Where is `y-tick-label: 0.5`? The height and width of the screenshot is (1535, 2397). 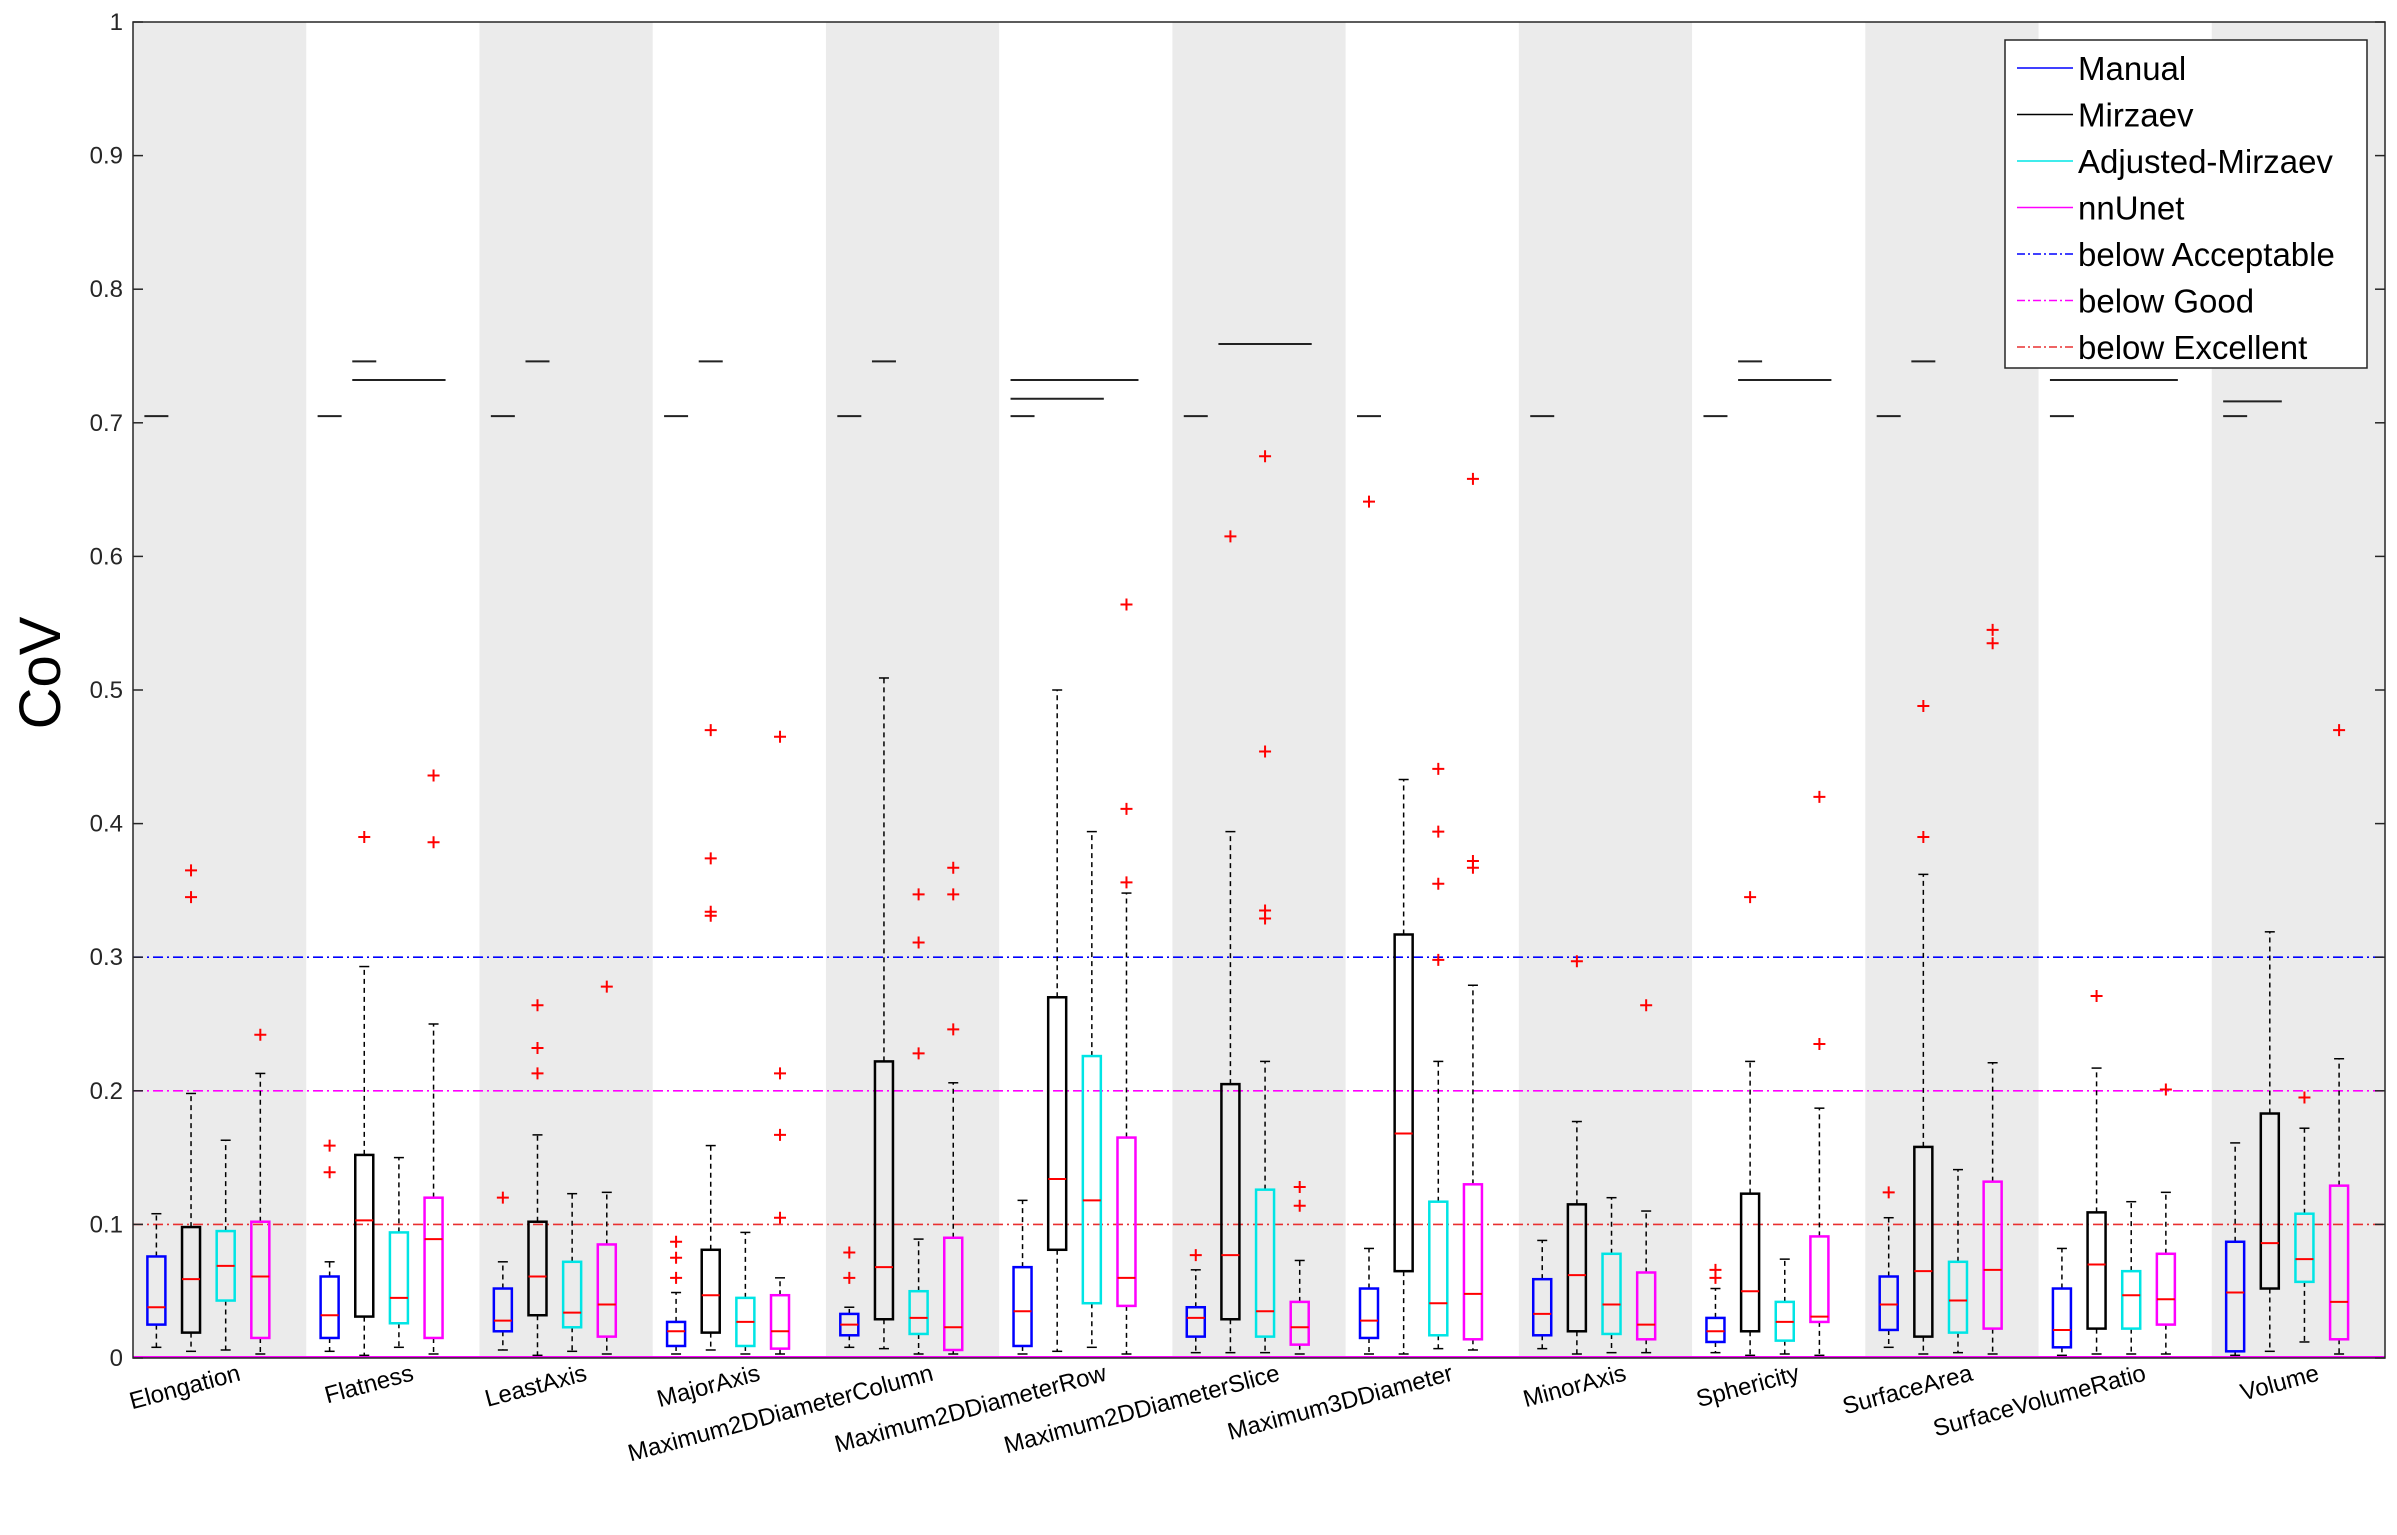
y-tick-label: 0.5 is located at coordinates (106, 690).